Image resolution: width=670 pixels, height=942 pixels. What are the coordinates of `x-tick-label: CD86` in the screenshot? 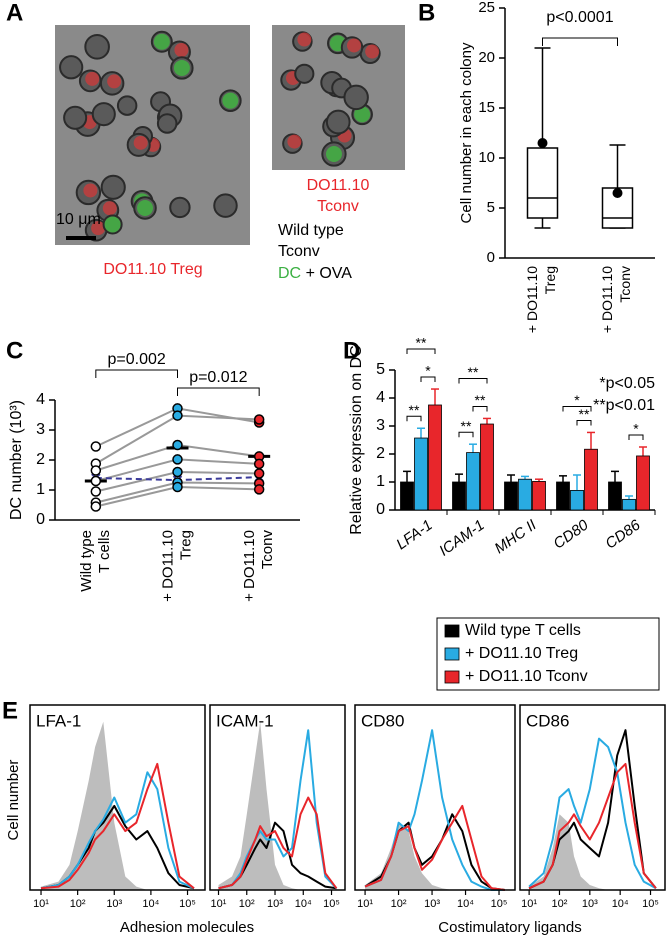 It's located at (623, 534).